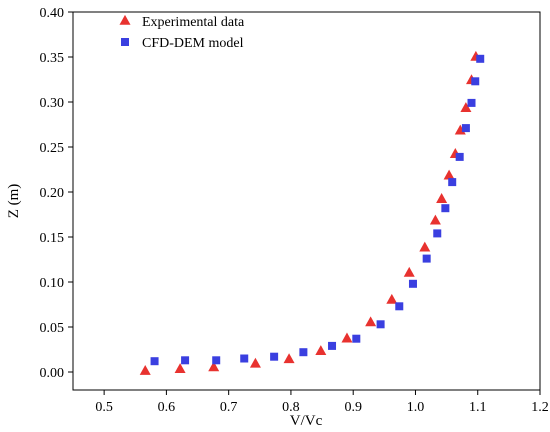 This screenshot has height=432, width=550. I want to click on legend-marker-cfd-dem, so click(125, 42).